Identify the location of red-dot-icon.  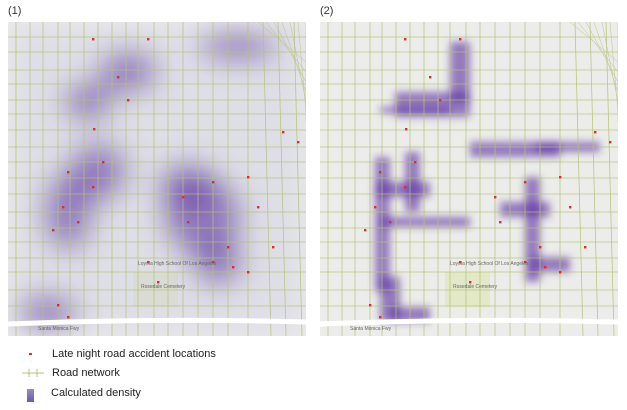
(30, 354).